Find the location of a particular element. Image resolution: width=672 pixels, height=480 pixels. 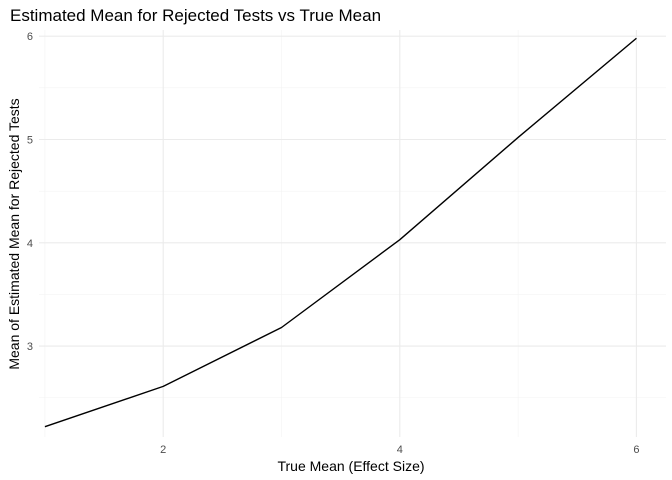

y-tick-label: 5 is located at coordinates (30, 140).